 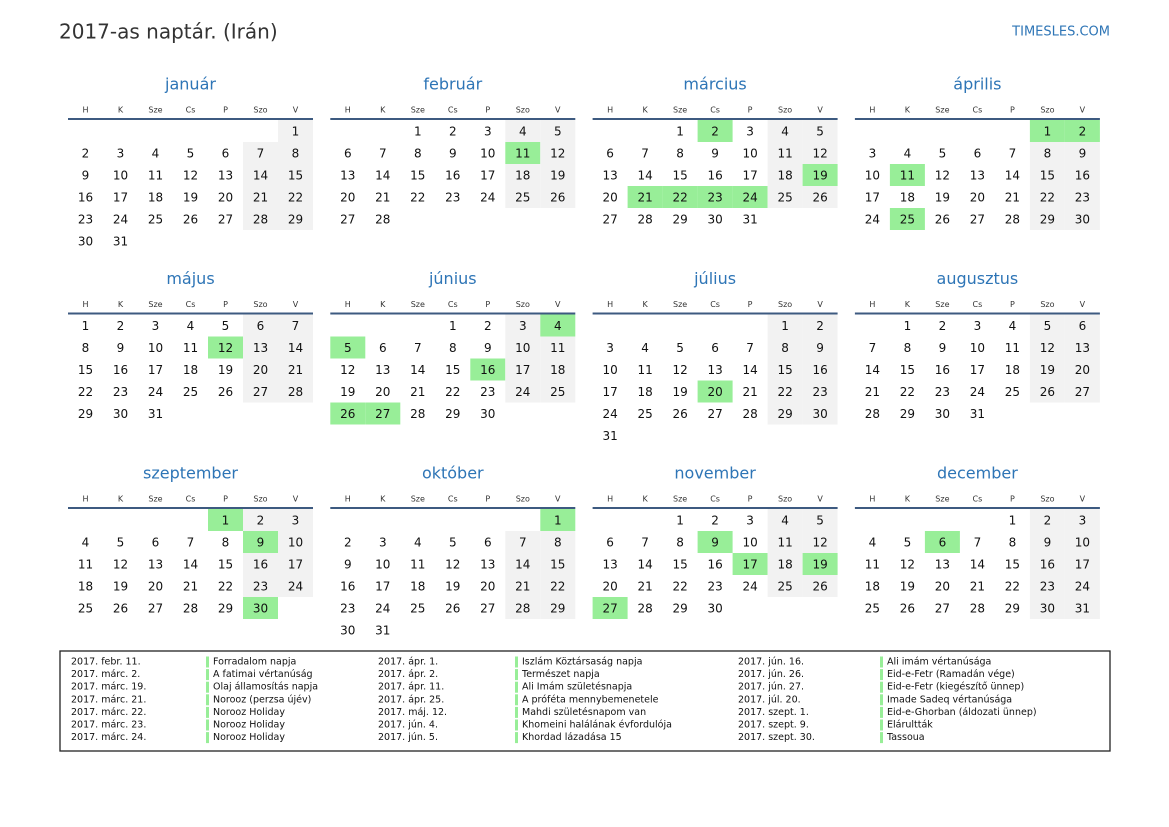 What do you see at coordinates (516, 712) in the screenshot?
I see `holiday-bar` at bounding box center [516, 712].